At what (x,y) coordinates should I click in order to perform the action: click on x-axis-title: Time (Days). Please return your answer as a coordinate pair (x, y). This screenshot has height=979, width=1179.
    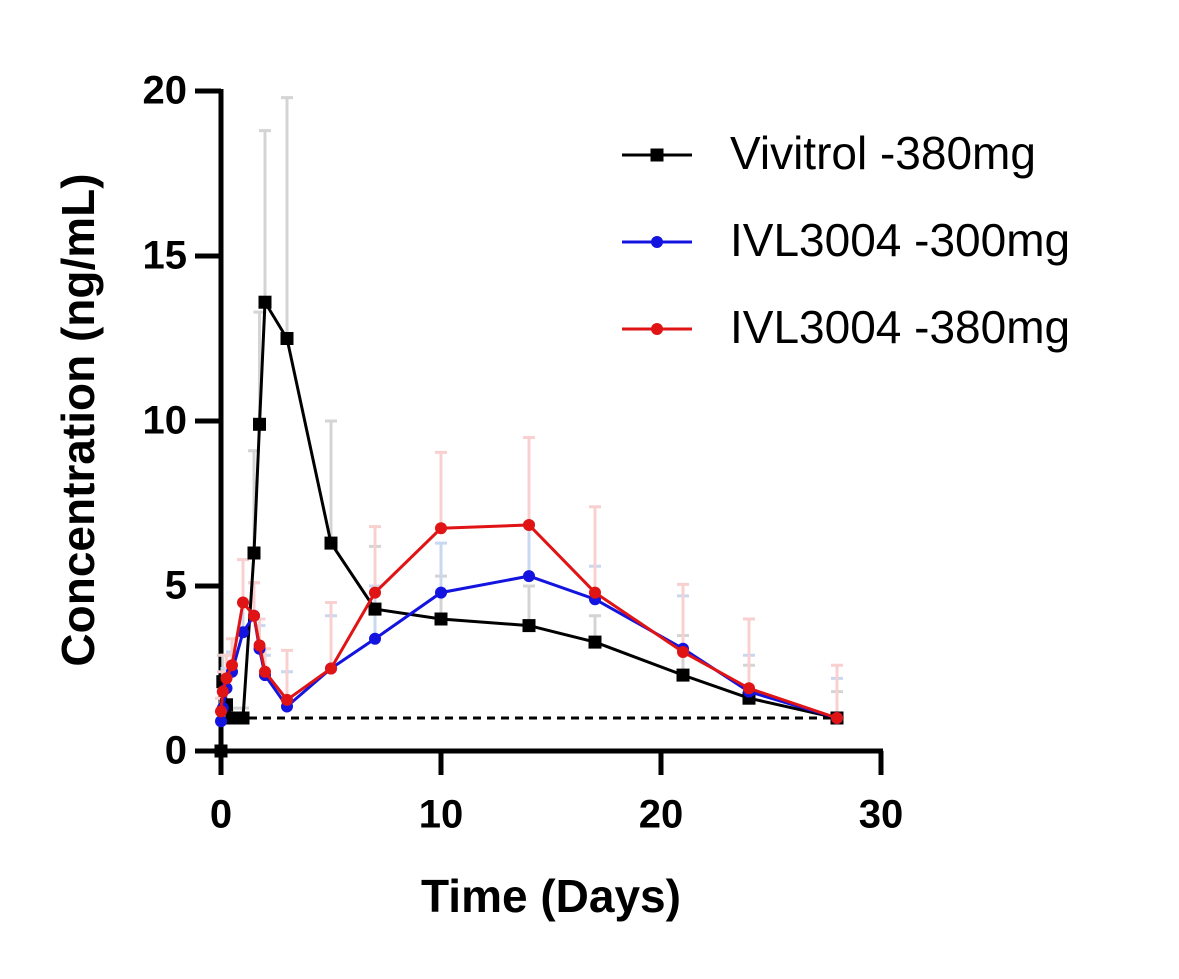
    Looking at the image, I should click on (551, 896).